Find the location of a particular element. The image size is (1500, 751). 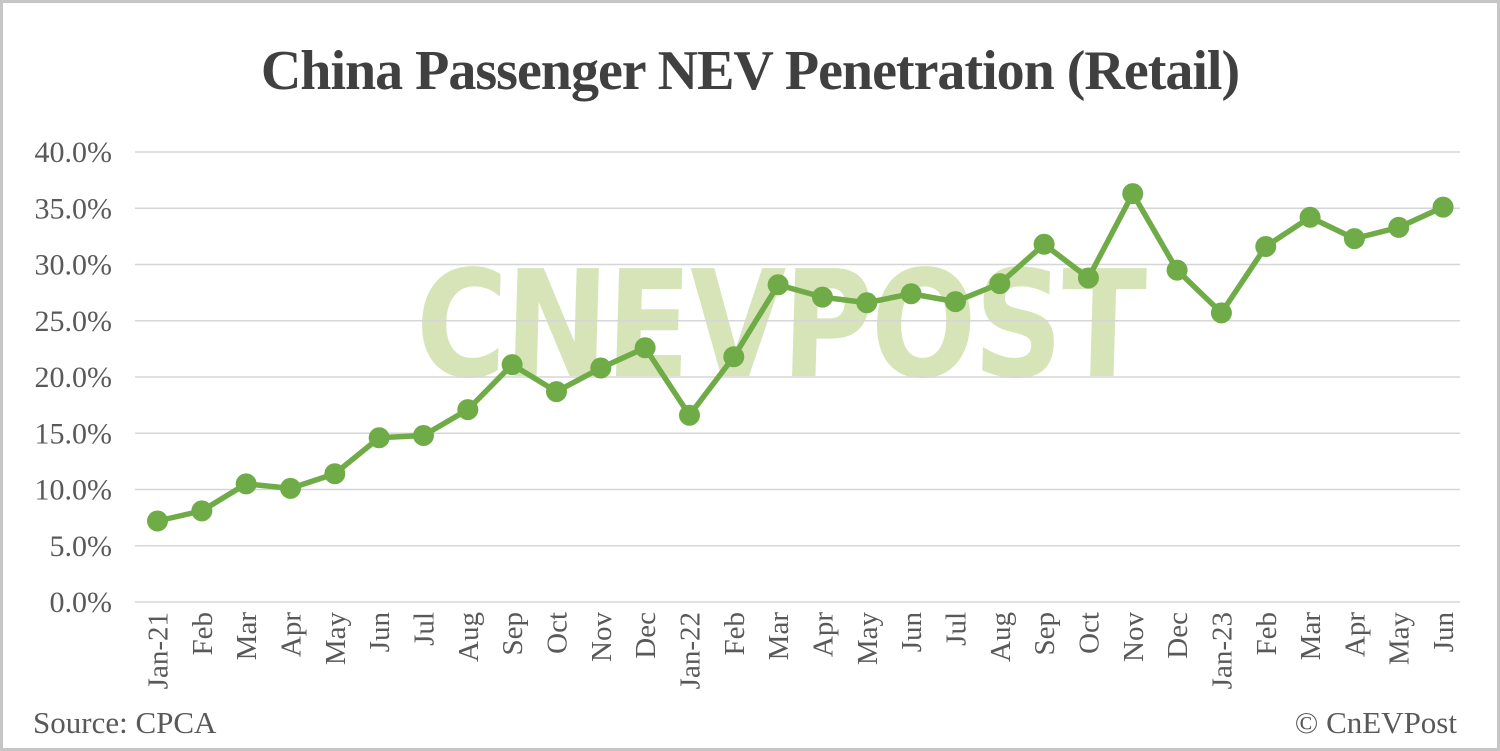

y-axis-tick-label: 40.0% is located at coordinates (74, 152).